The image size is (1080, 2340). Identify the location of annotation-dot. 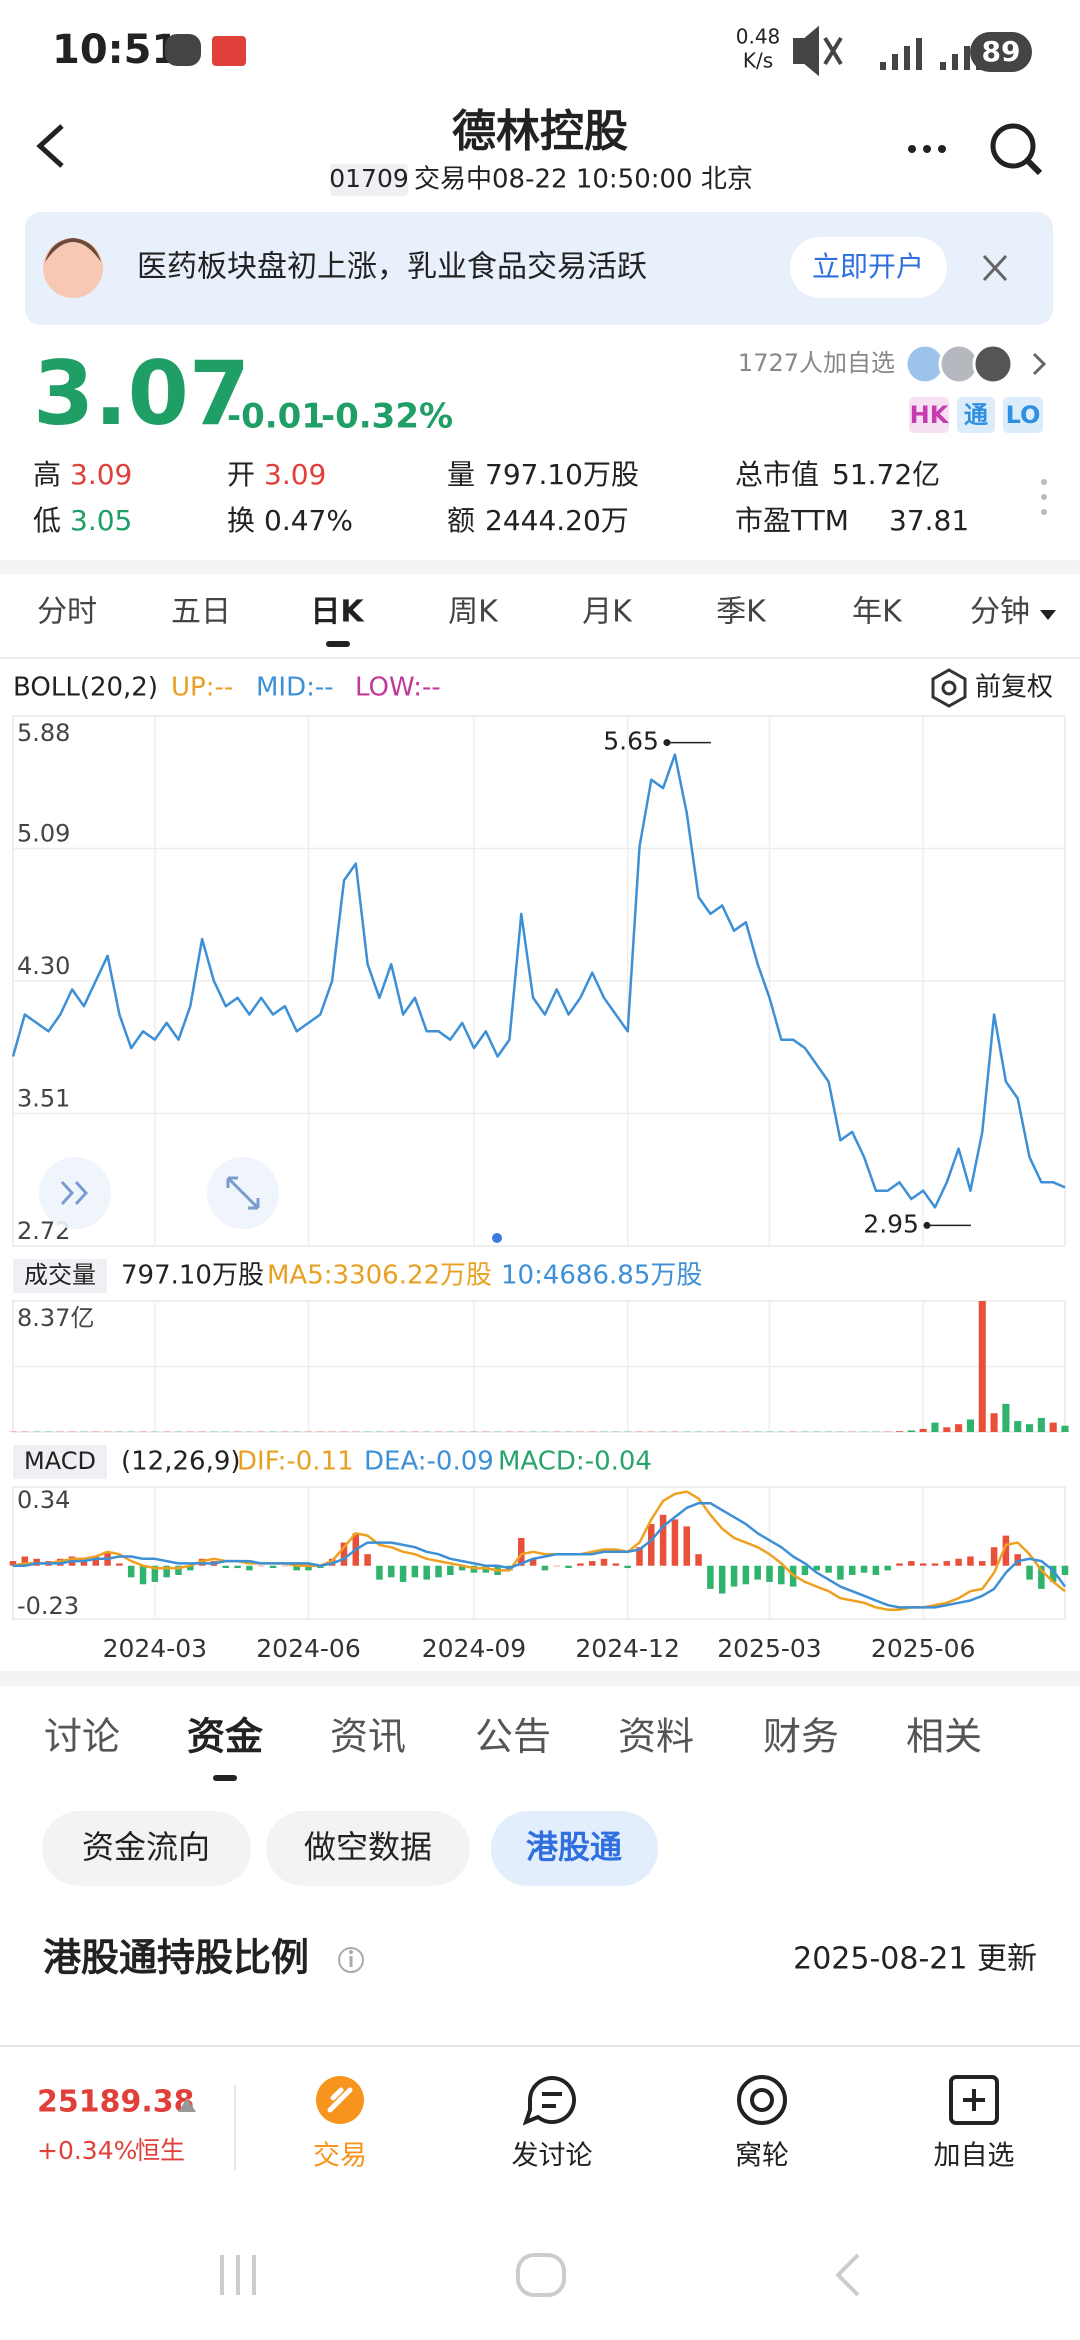
(927, 1225).